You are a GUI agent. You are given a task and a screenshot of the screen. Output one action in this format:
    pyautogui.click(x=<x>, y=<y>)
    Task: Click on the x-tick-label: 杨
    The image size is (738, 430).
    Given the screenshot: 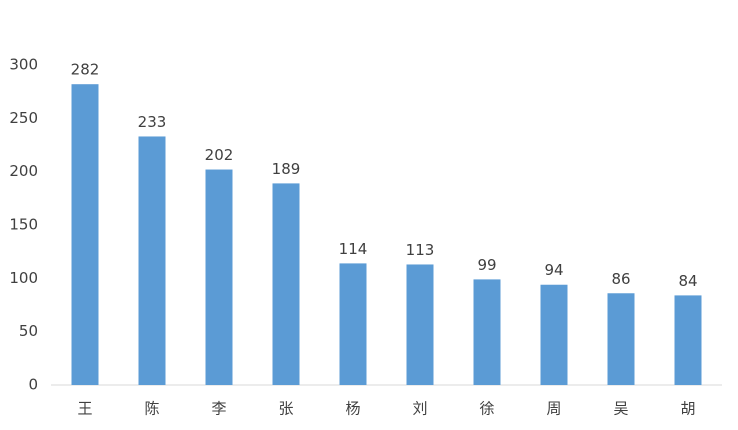 What is the action you would take?
    pyautogui.click(x=352, y=409)
    